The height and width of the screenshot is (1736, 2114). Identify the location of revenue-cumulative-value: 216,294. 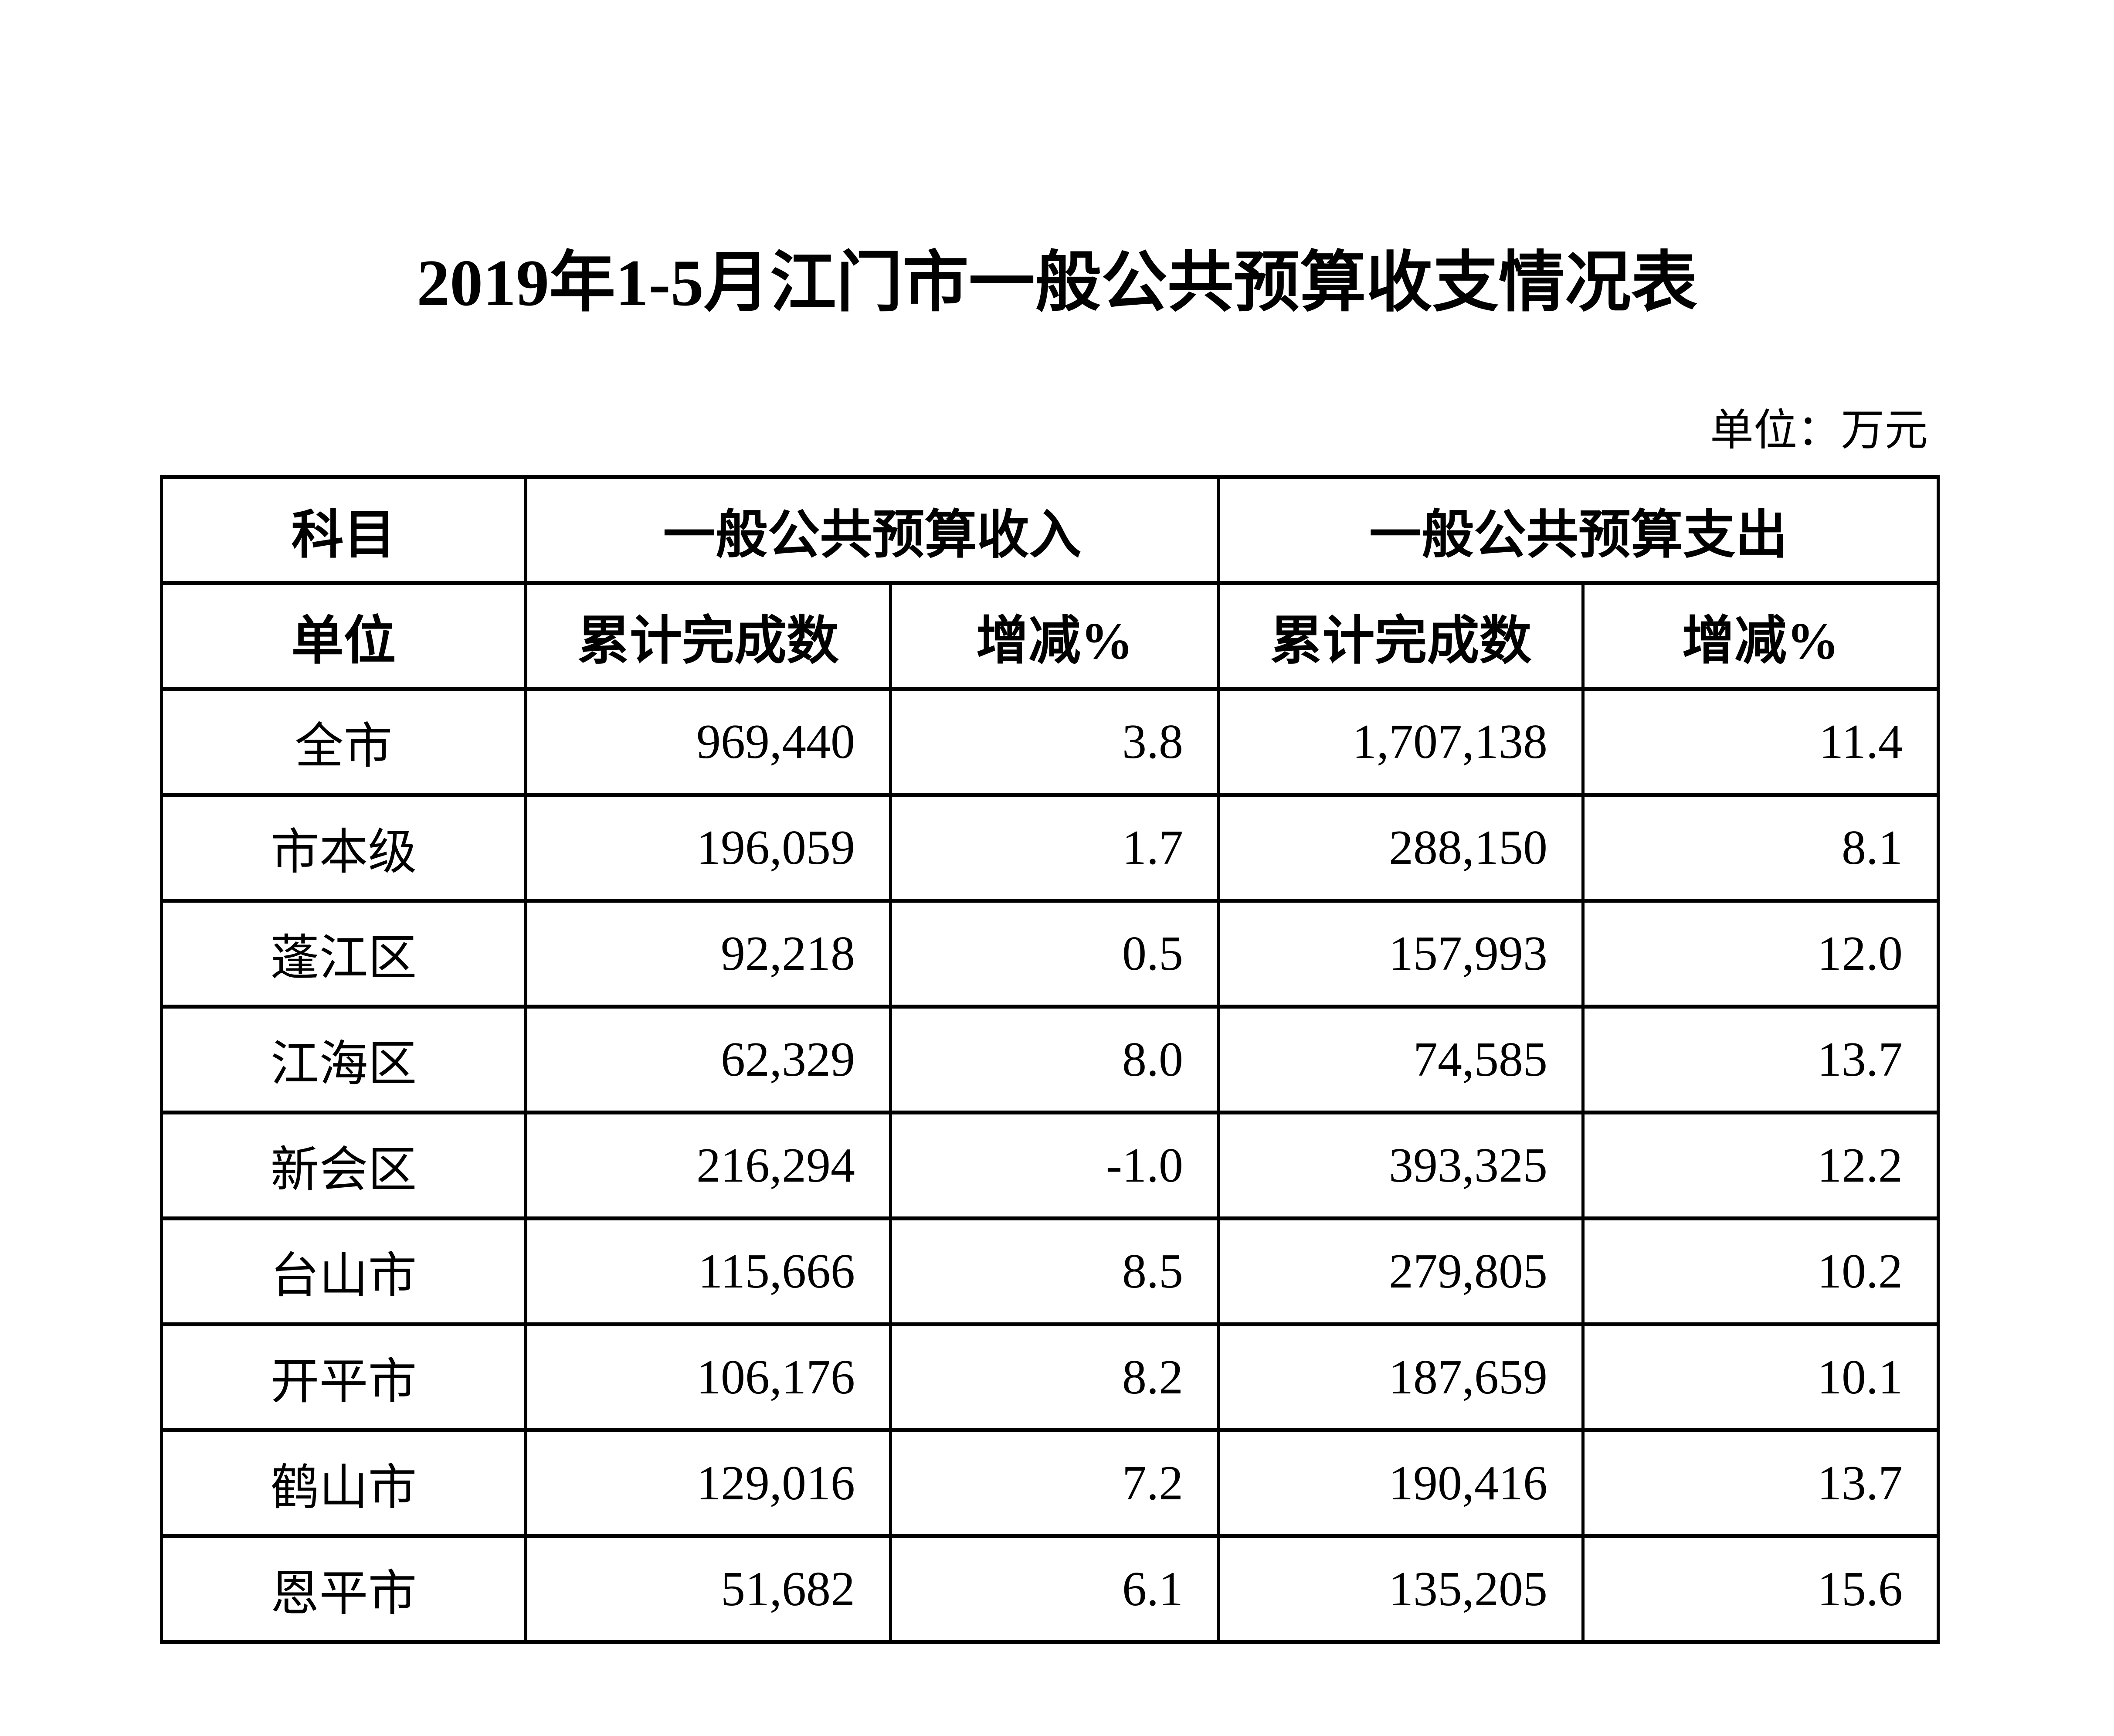
(708, 1166).